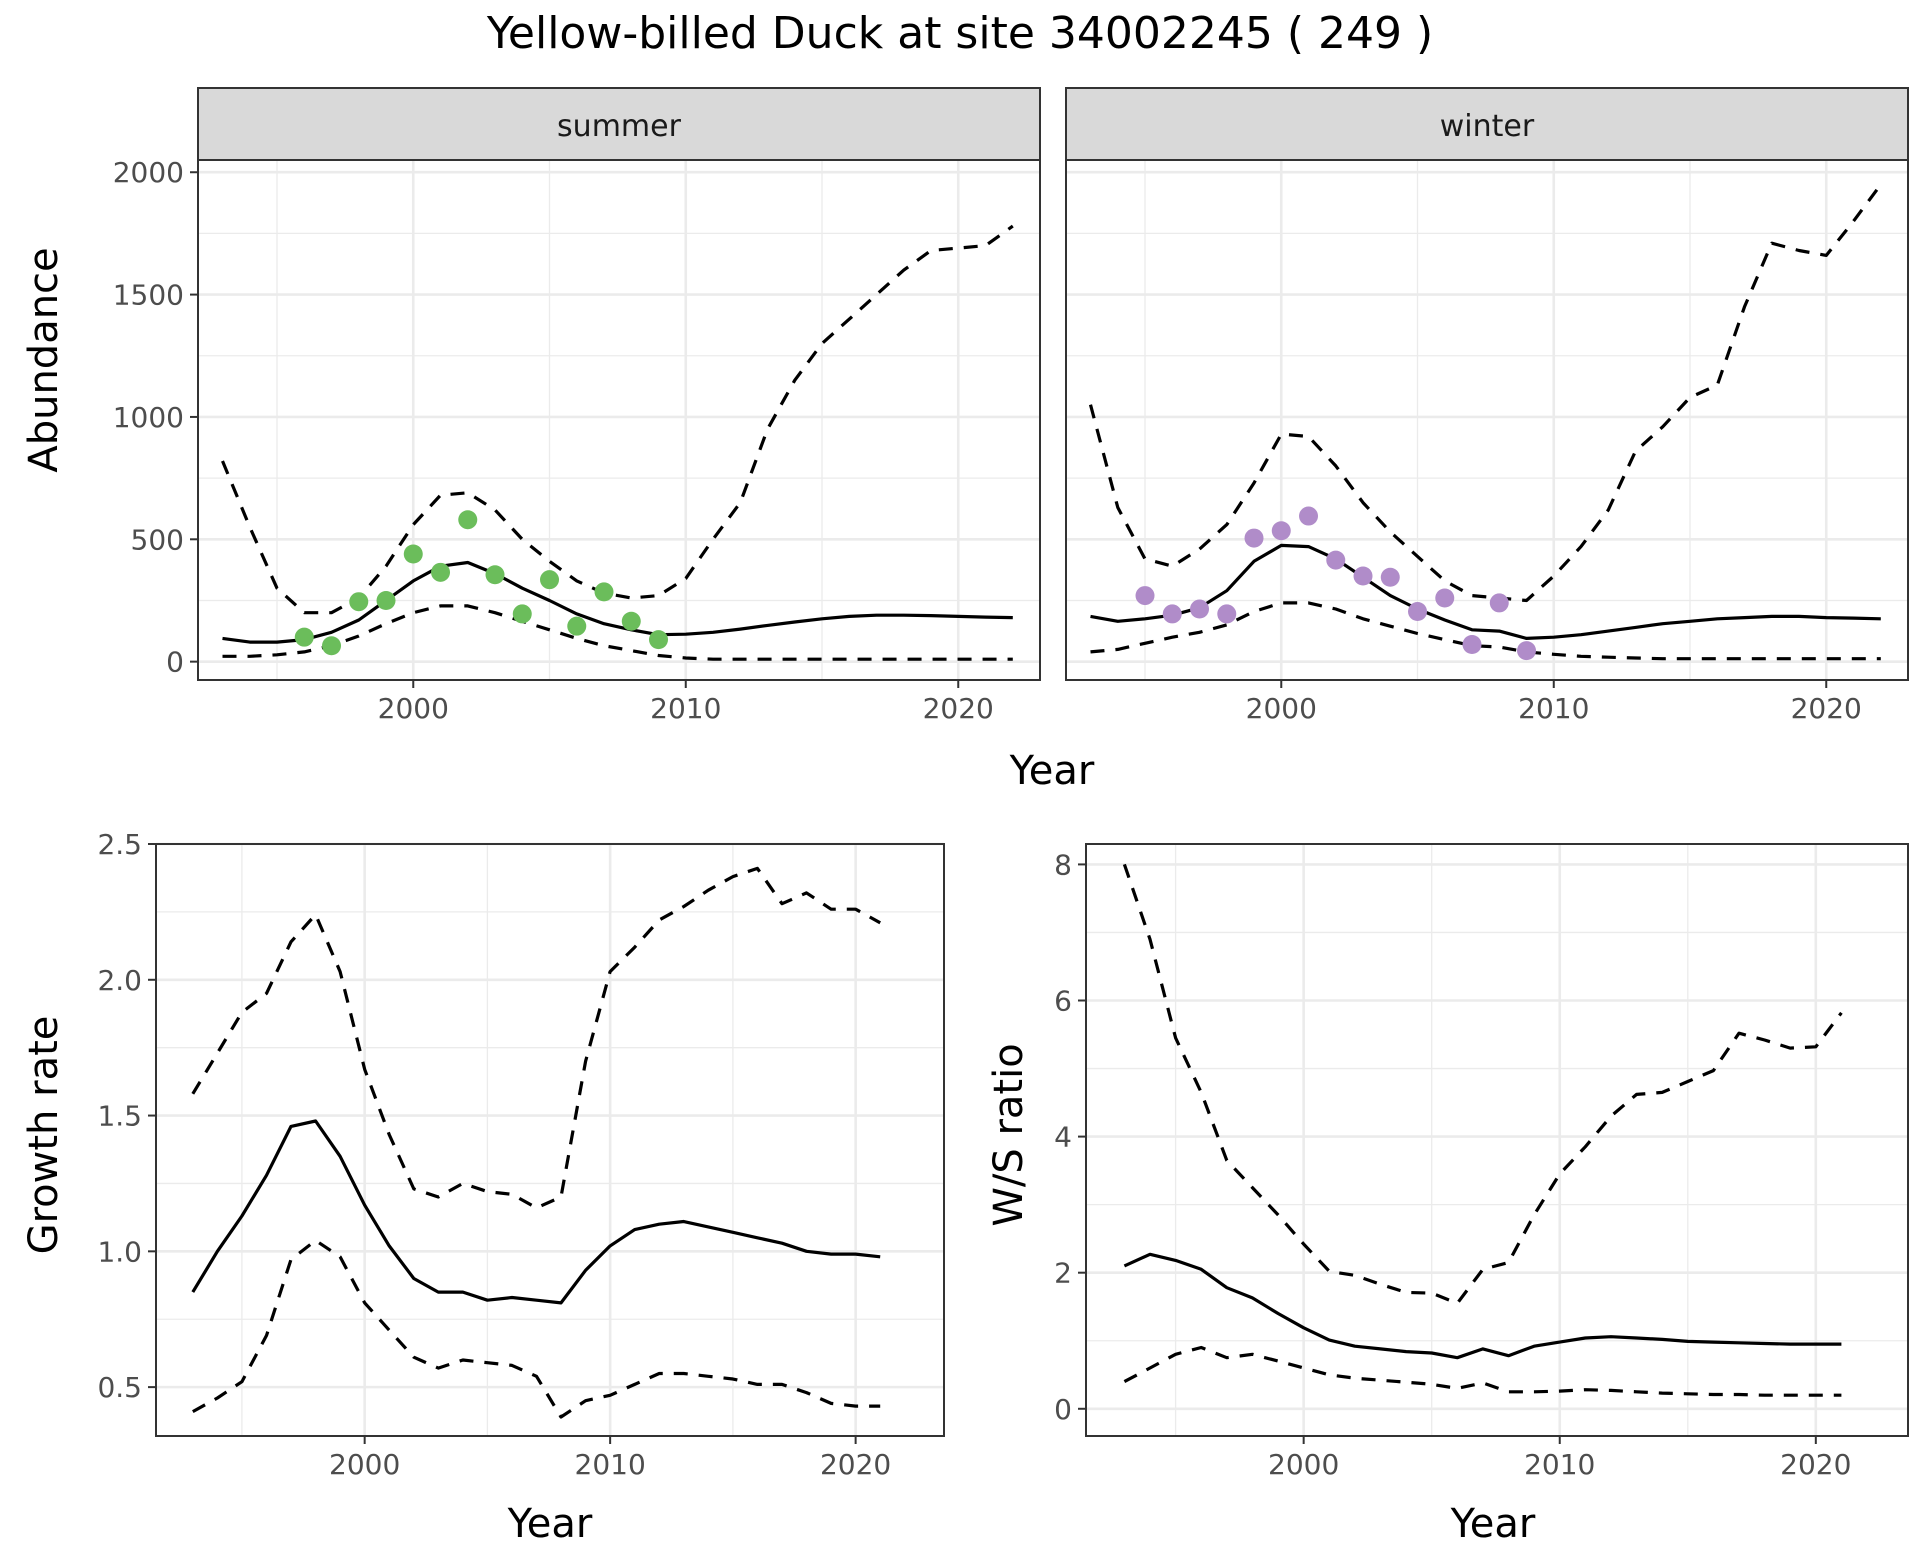  Describe the element at coordinates (1553, 708) in the screenshot. I see `x-tick-label-winter: 2010` at that location.